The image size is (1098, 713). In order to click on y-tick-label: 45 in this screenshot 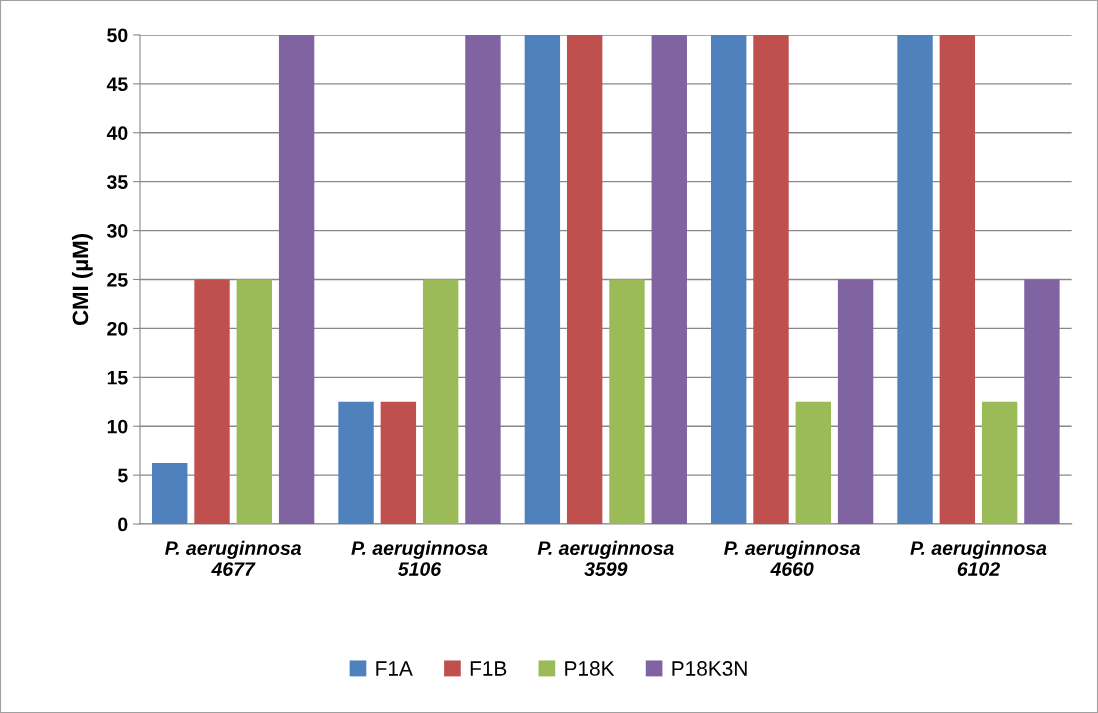, I will do `click(117, 84)`.